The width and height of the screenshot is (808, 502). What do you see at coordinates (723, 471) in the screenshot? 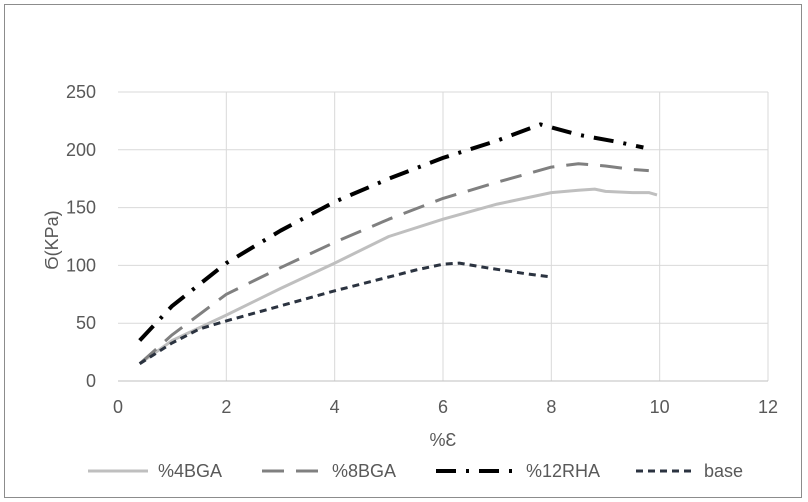
I see `legend-label: base` at bounding box center [723, 471].